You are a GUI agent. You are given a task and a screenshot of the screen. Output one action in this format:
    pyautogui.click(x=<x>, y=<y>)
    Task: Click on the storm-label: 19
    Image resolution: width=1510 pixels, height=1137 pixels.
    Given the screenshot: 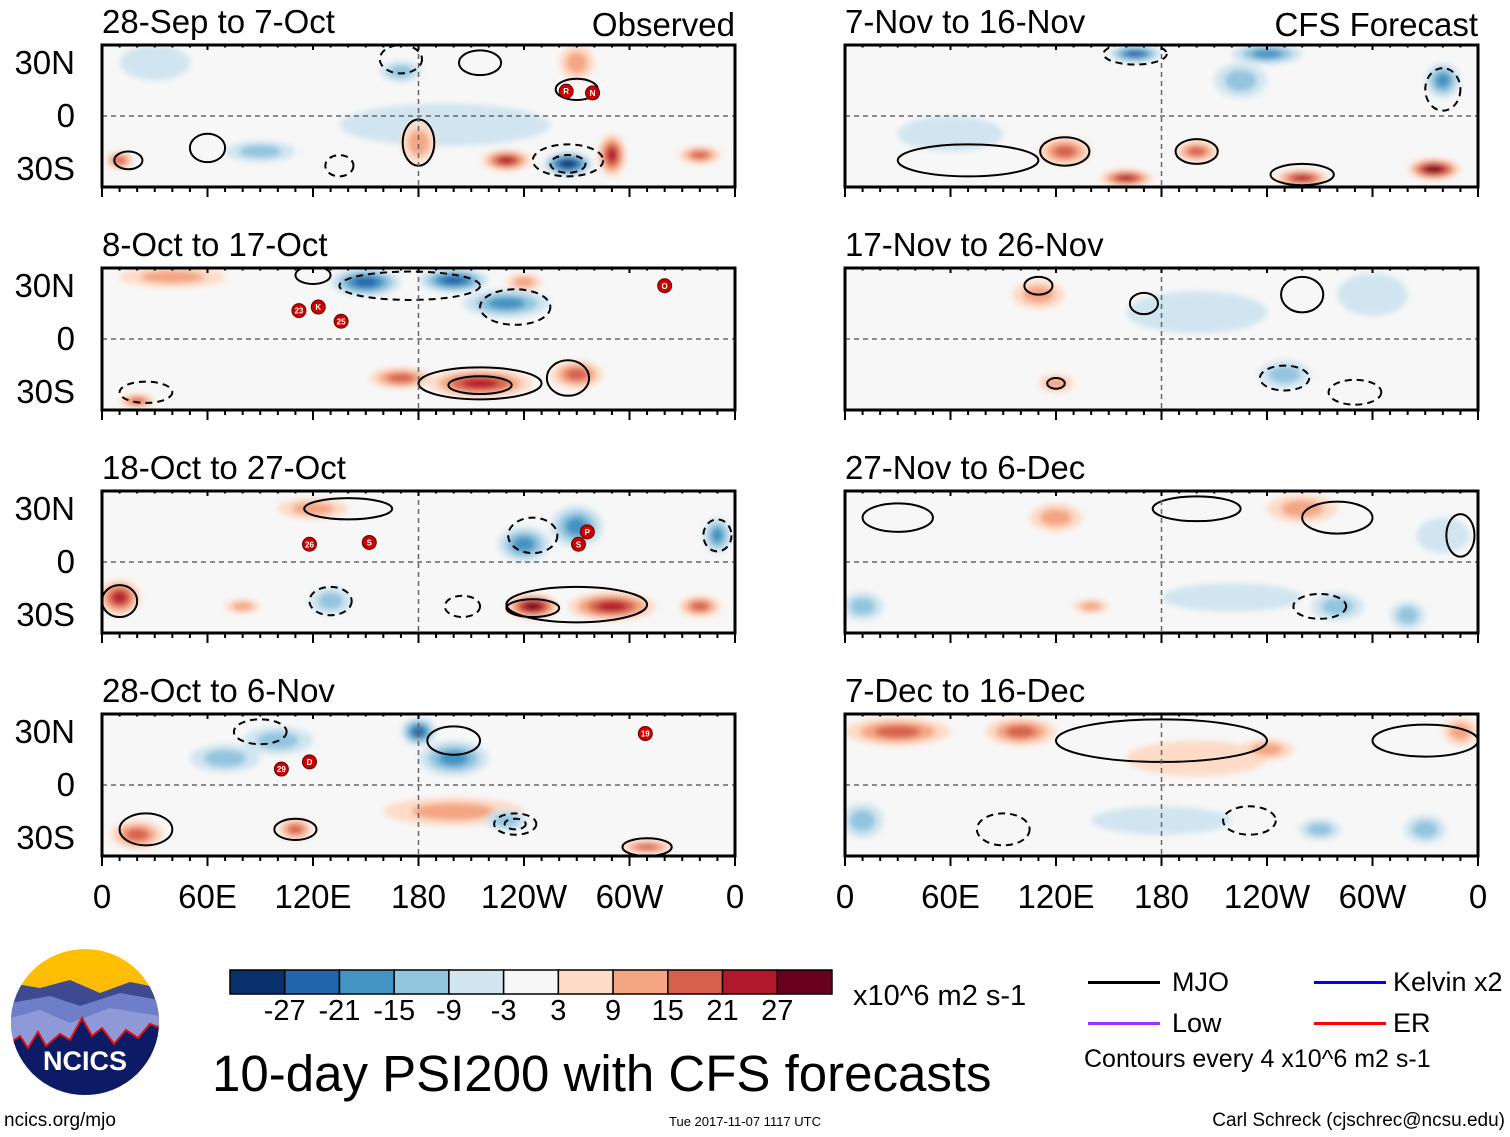 What is the action you would take?
    pyautogui.click(x=645, y=734)
    